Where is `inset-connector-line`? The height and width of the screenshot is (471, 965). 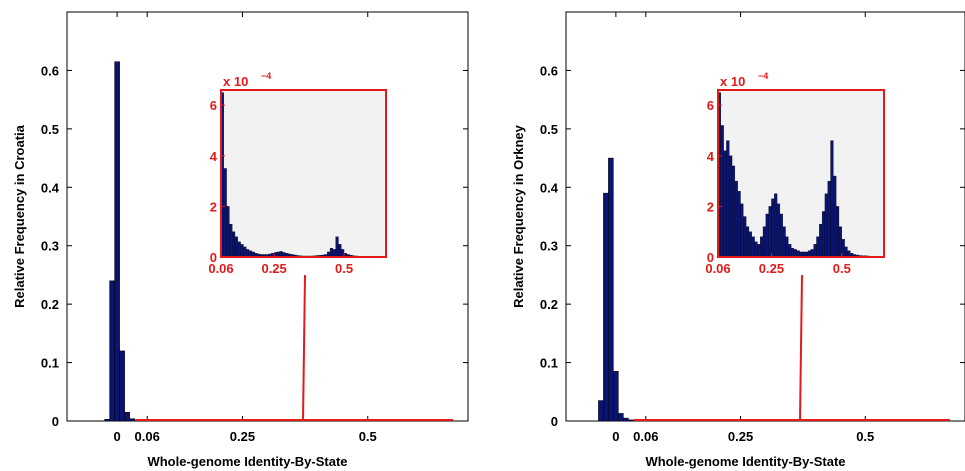 inset-connector-line is located at coordinates (304, 348).